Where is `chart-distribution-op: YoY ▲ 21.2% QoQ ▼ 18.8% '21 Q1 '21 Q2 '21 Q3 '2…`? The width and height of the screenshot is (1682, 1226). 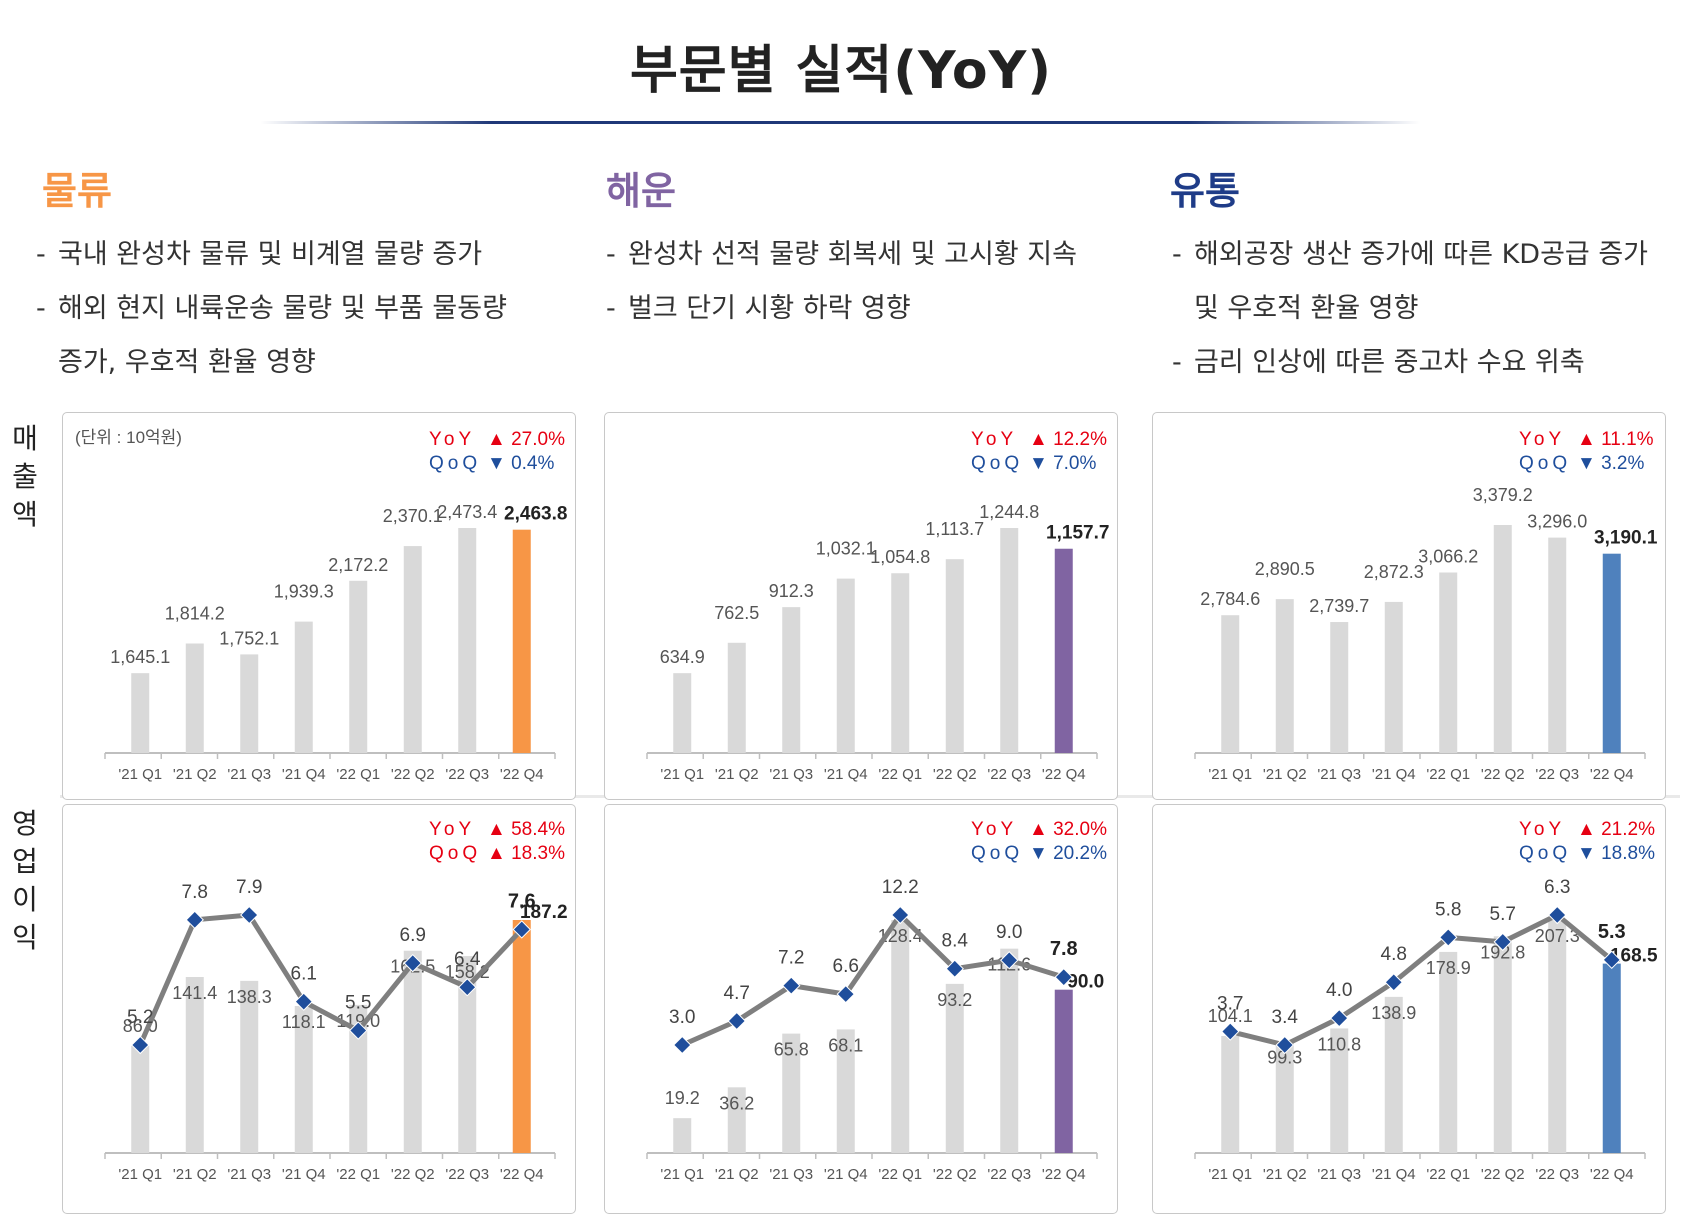
chart-distribution-op: YoY ▲ 21.2% QoQ ▼ 18.8% '21 Q1 '21 Q2 '21 Q3 '2… is located at coordinates (1426, 1001).